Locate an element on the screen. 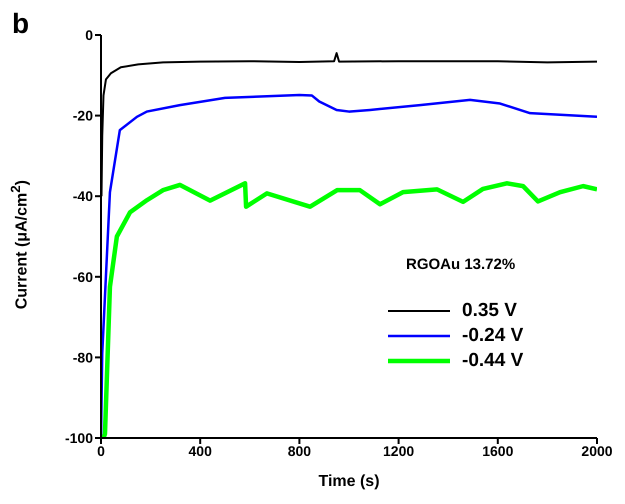 The height and width of the screenshot is (504, 625). x-tick-label: 0 is located at coordinates (101, 450).